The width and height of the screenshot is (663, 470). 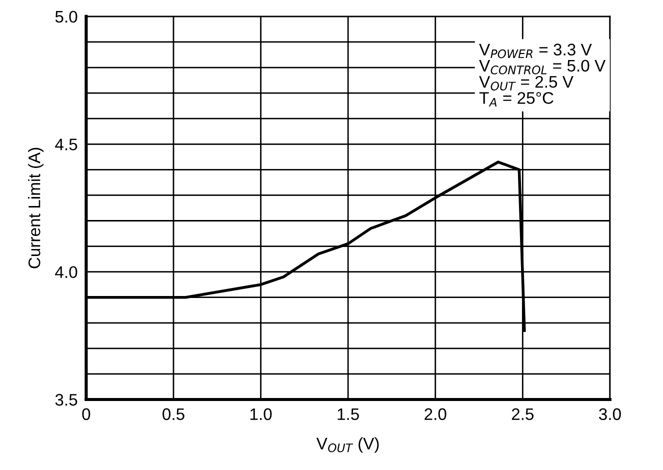 I want to click on y-tick-label: 4.5, so click(x=66, y=144).